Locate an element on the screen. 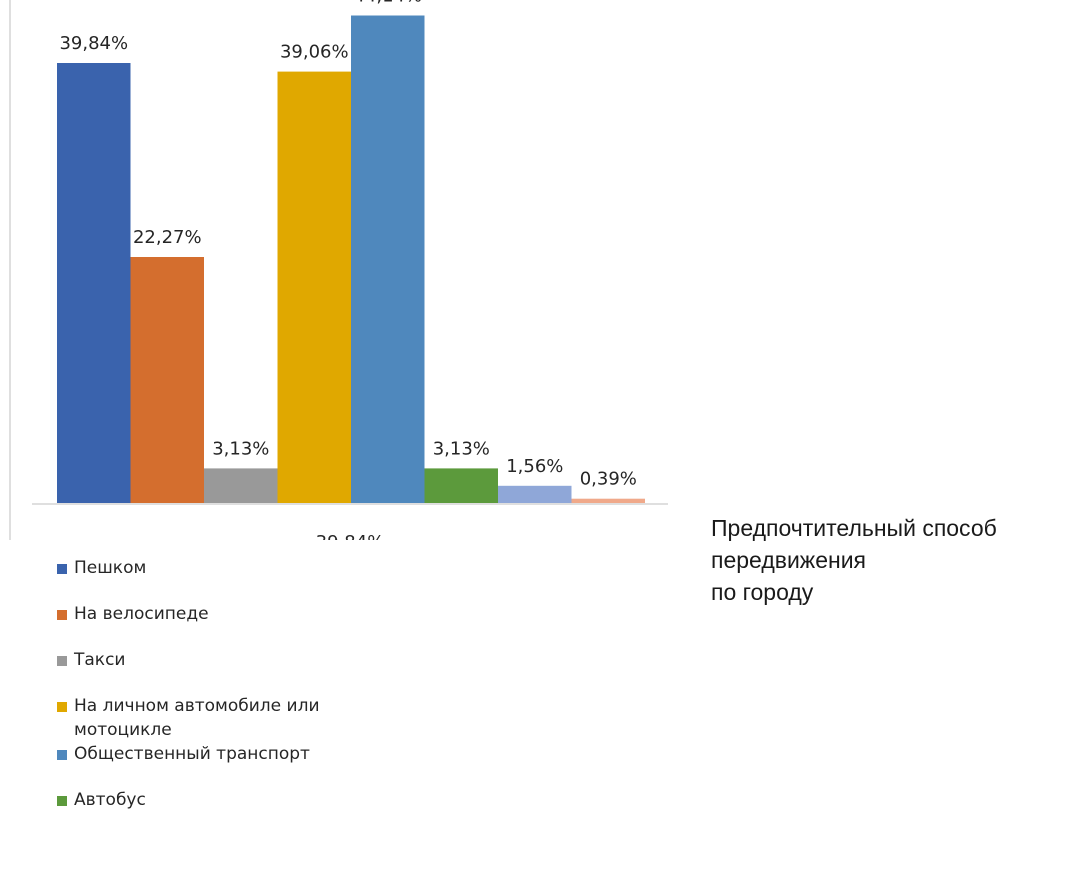 The height and width of the screenshot is (879, 1084). legend-item-2: На велосипеде is located at coordinates (227, 614).